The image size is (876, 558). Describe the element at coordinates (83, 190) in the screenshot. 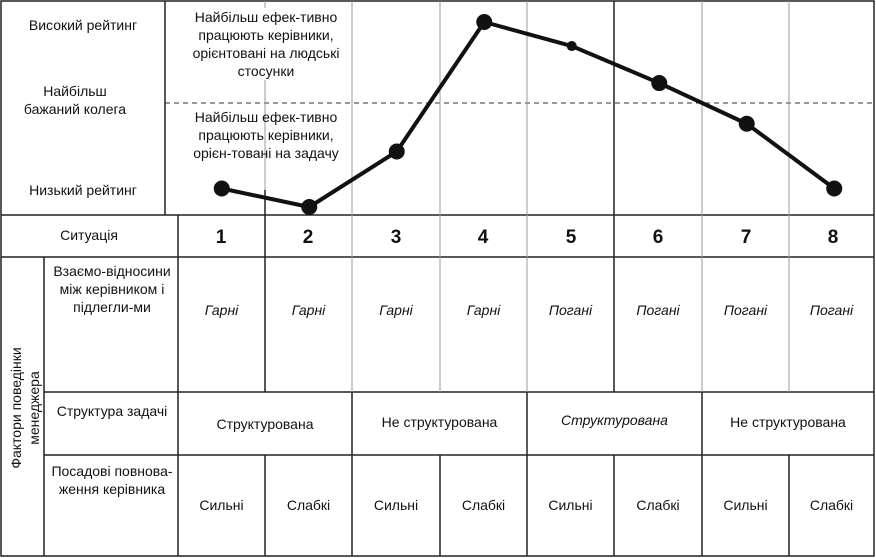

I see `low-rating-label: Низький рейтинг` at that location.